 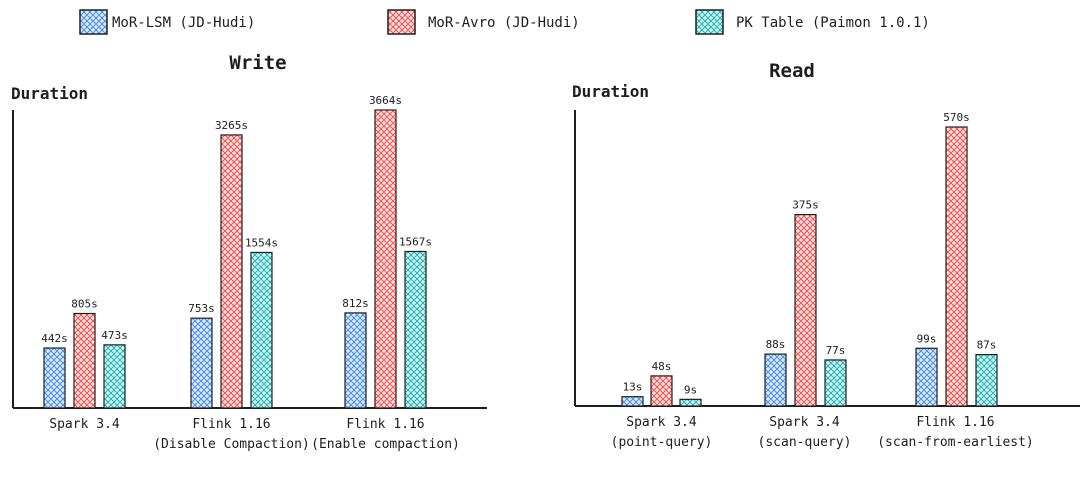 What do you see at coordinates (805, 442) in the screenshot?
I see `x-tick-label: (scan-query)` at bounding box center [805, 442].